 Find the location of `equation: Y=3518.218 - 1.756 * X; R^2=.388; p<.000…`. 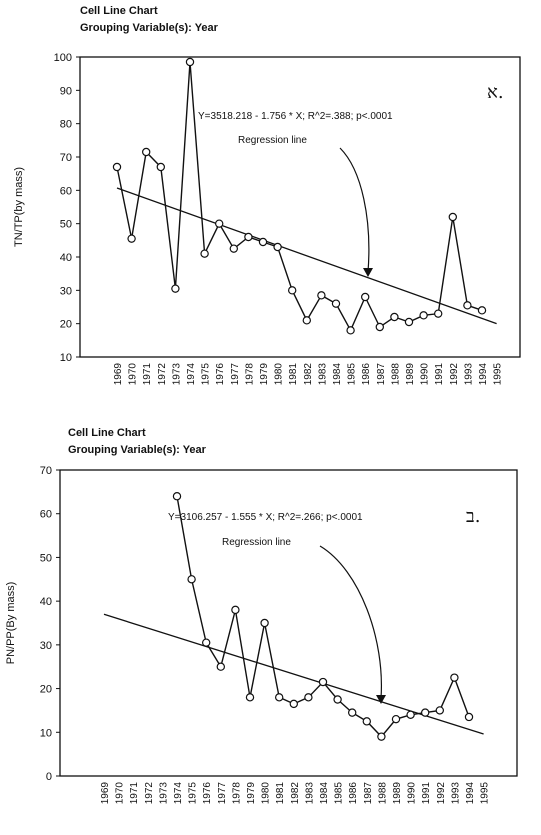

equation: Y=3518.218 - 1.756 * X; R^2=.388; p<.000… is located at coordinates (295, 116).